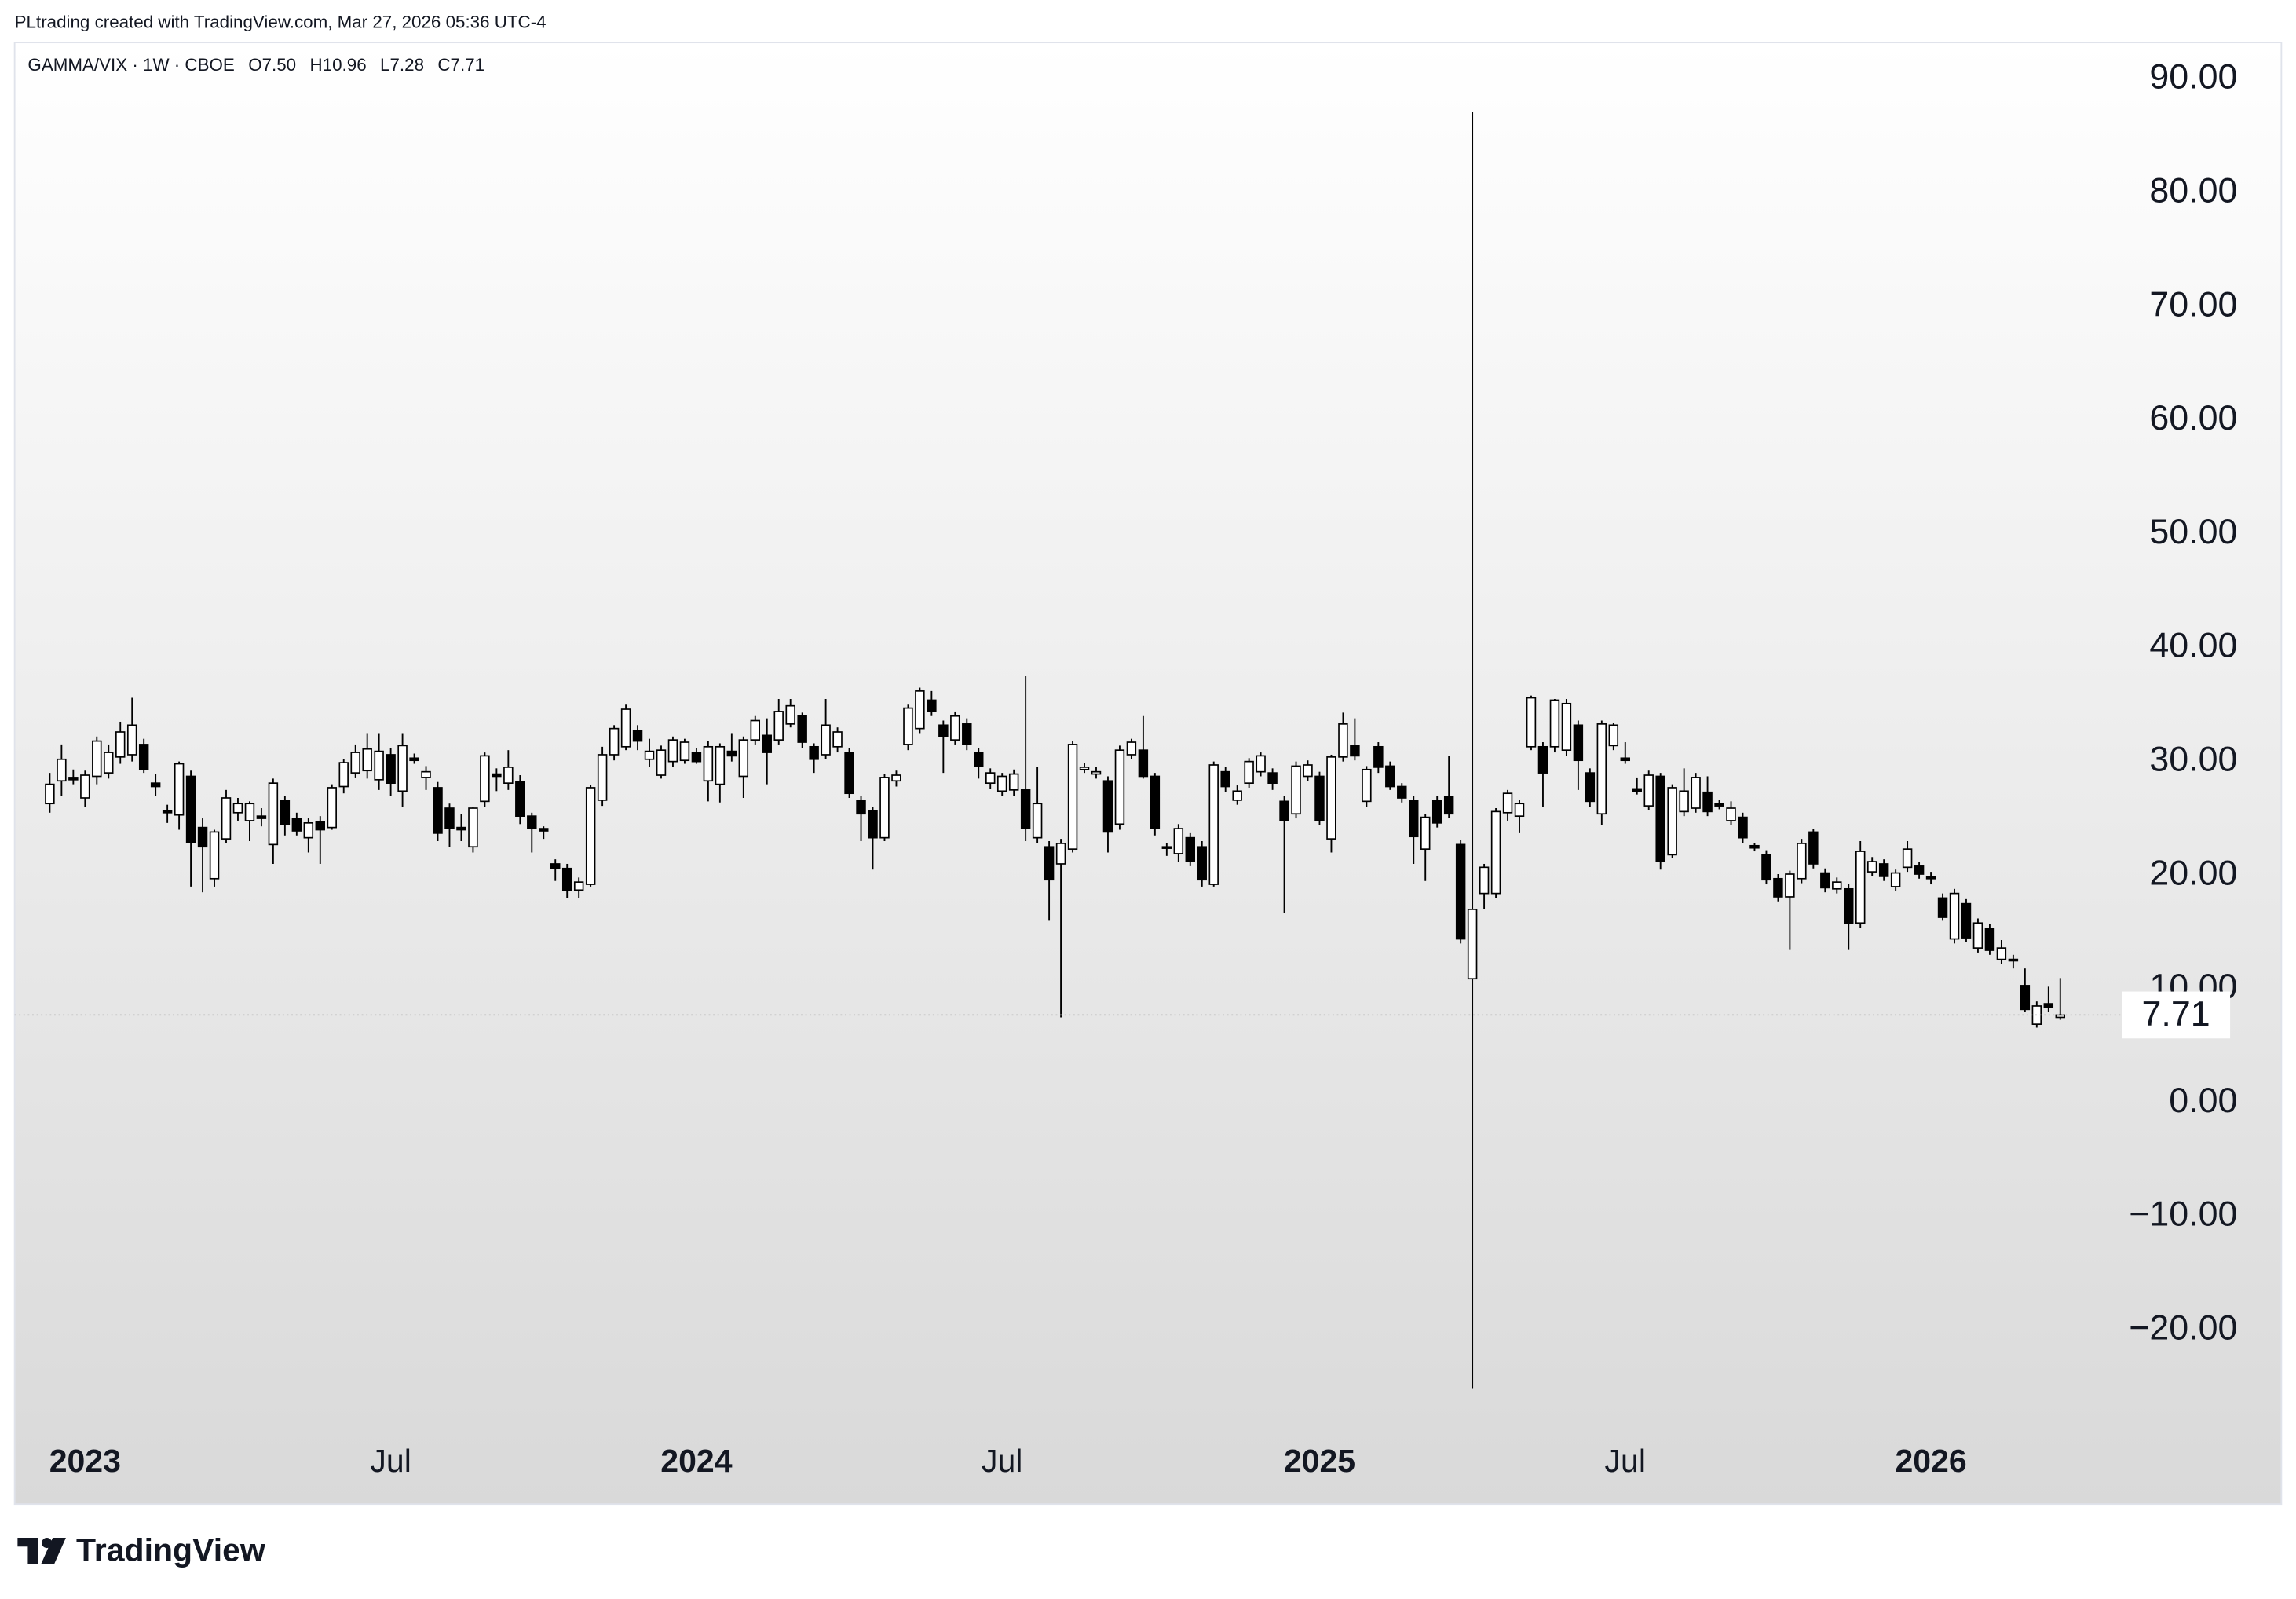  What do you see at coordinates (85, 1461) in the screenshot?
I see `x-tick-label: 2023` at bounding box center [85, 1461].